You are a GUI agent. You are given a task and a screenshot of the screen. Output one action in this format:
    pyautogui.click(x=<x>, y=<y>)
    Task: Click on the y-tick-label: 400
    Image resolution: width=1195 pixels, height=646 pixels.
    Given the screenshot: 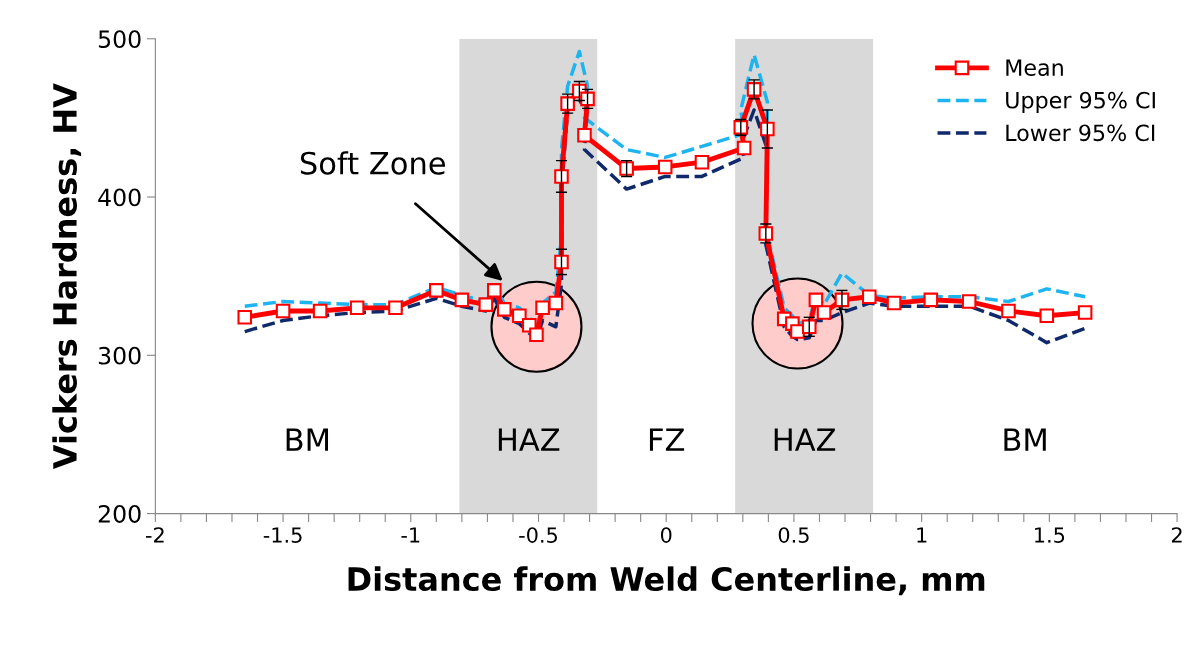 What is the action you would take?
    pyautogui.click(x=119, y=197)
    